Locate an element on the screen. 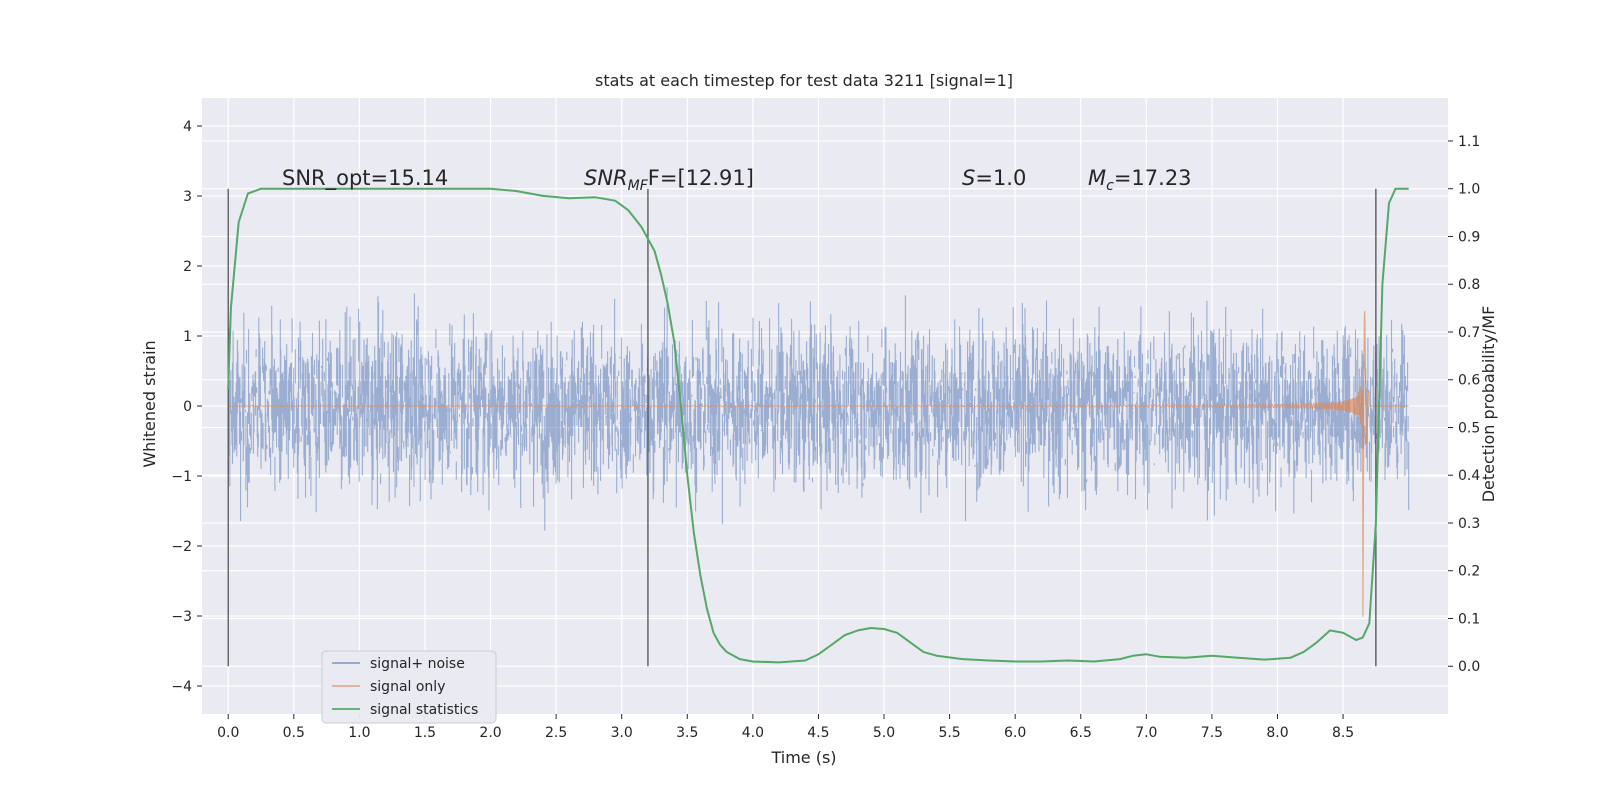 The image size is (1600, 800). y2-tick-label: 1.0 is located at coordinates (1469, 190).